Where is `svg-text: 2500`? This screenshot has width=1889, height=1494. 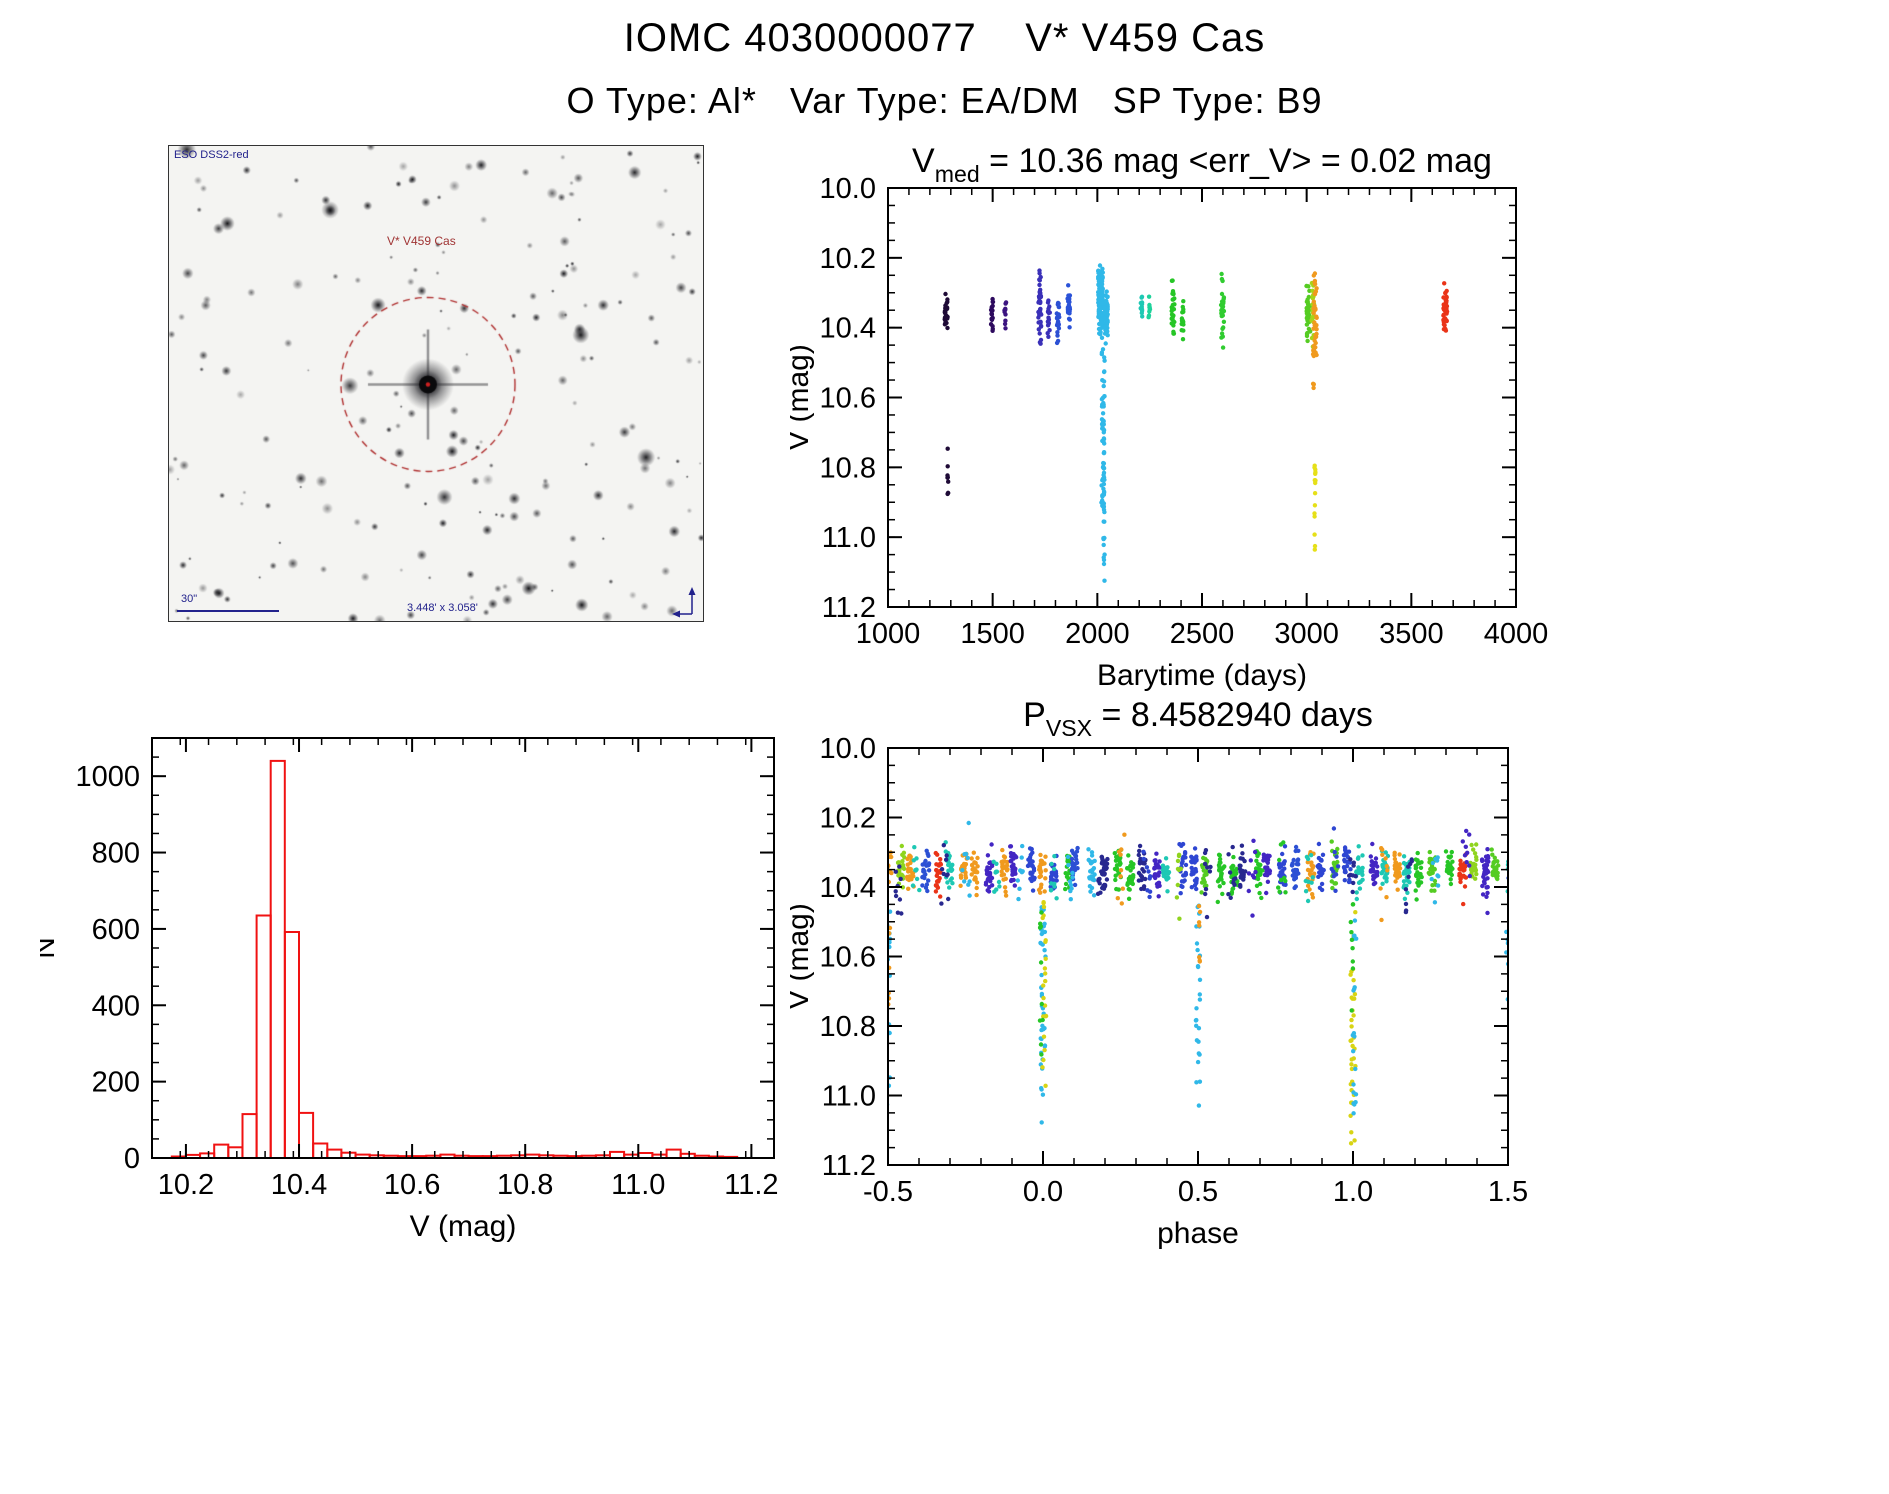 svg-text: 2500 is located at coordinates (1202, 634).